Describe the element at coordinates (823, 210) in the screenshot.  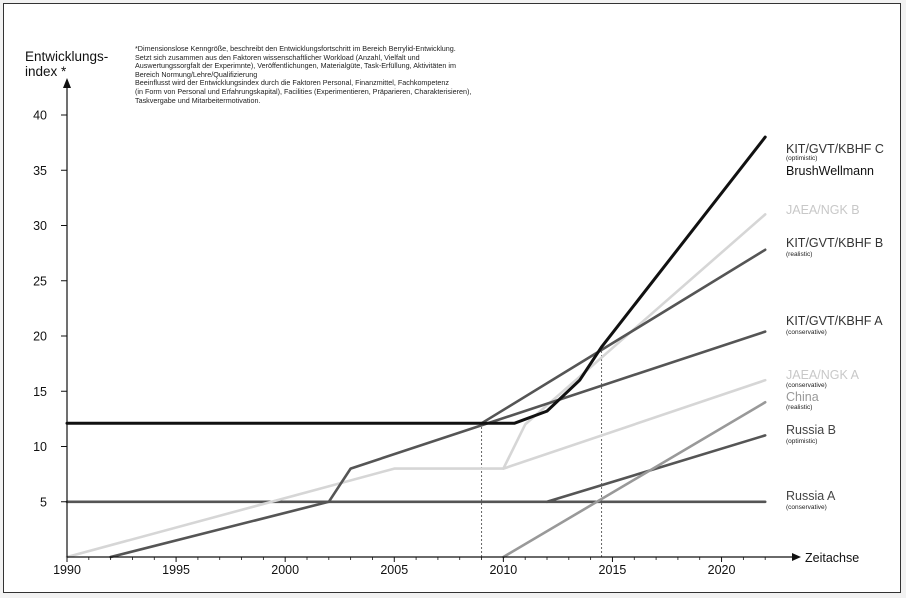
I see `label-jaea-b: JAEA/NGK B` at that location.